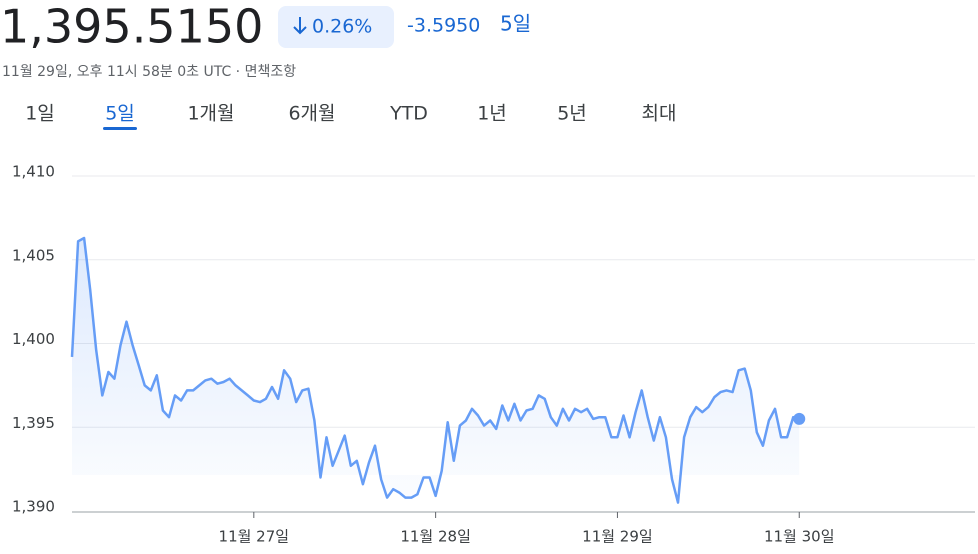 This screenshot has width=978, height=554. What do you see at coordinates (572, 114) in the screenshot?
I see `range-tab: 5년` at bounding box center [572, 114].